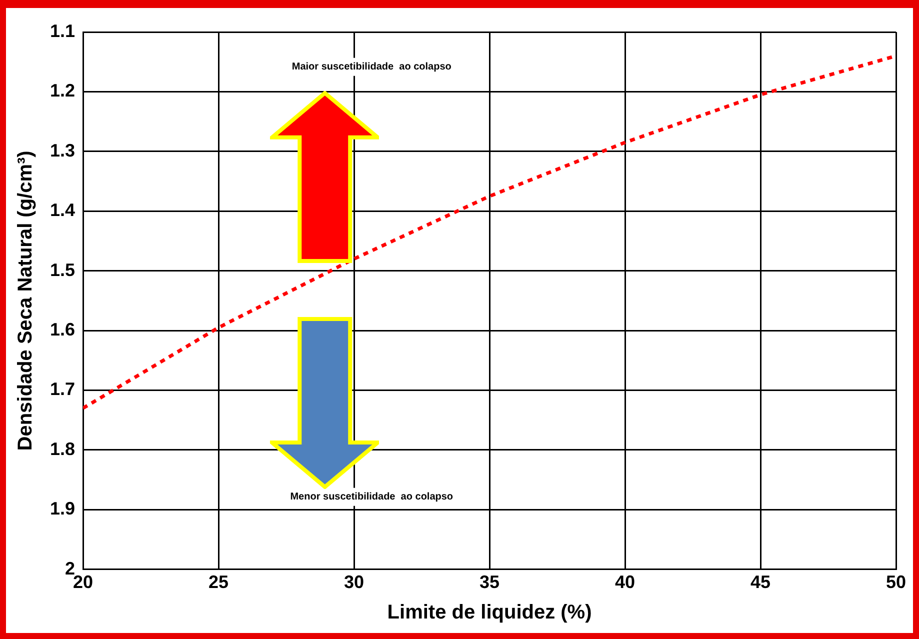 The height and width of the screenshot is (639, 919). Describe the element at coordinates (25, 300) in the screenshot. I see `y-axis-title: Densidade Seca Natural (g/cm³)` at that location.